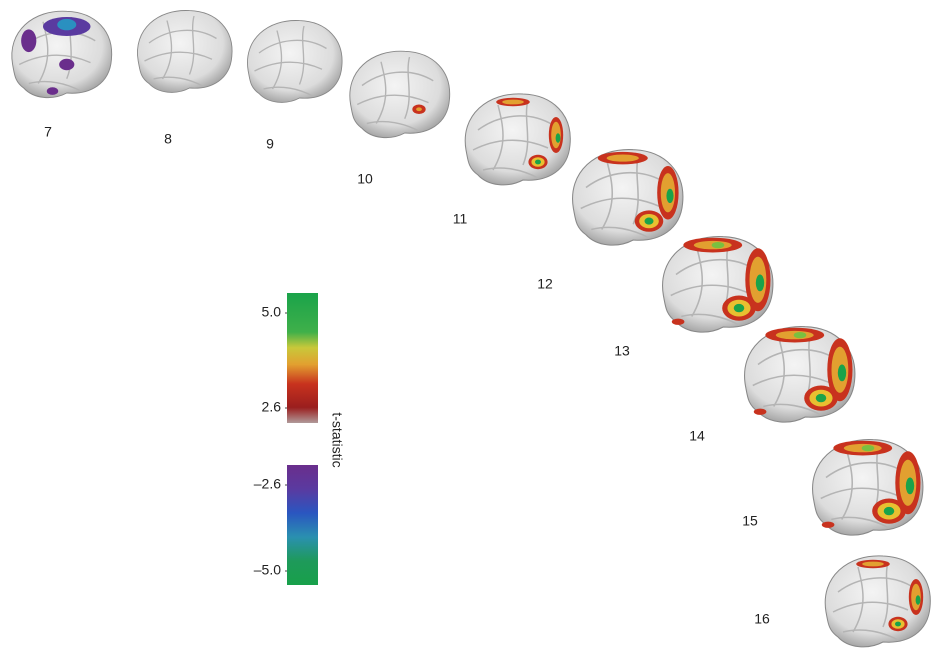 The image size is (939, 659). Describe the element at coordinates (545, 284) in the screenshot. I see `panel-label: 12` at that location.